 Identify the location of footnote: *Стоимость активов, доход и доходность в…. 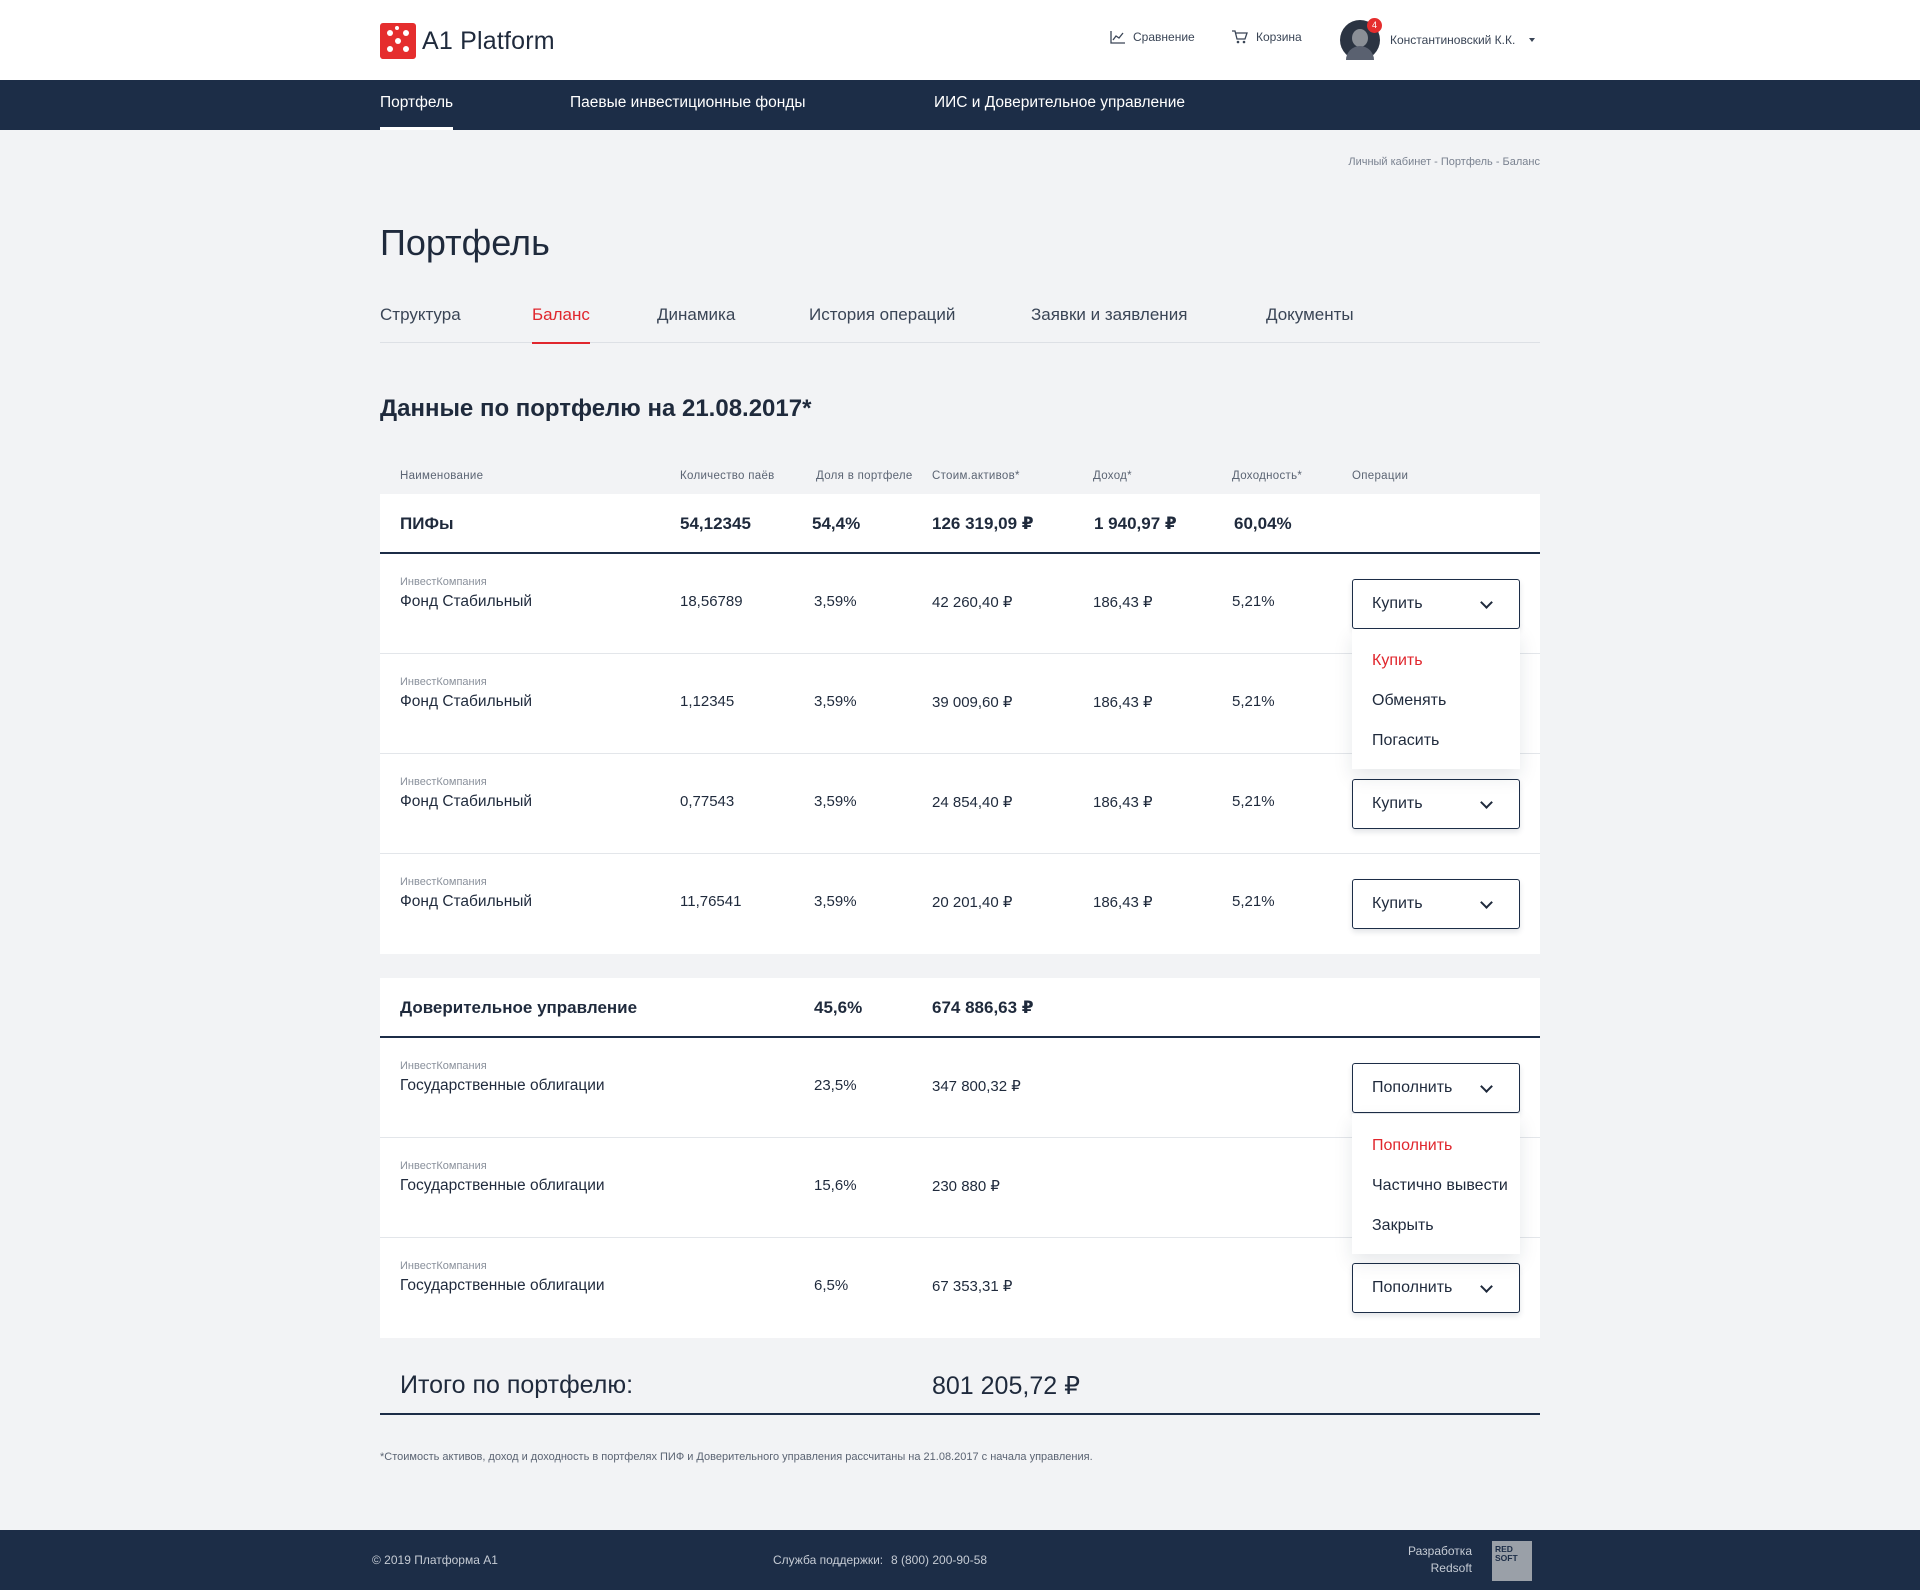
(736, 1457).